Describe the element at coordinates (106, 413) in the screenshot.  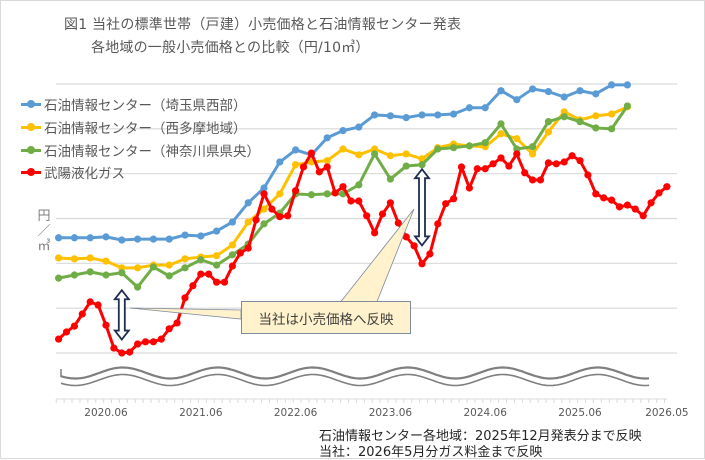
I see `x-tick-label: 2020.06` at that location.